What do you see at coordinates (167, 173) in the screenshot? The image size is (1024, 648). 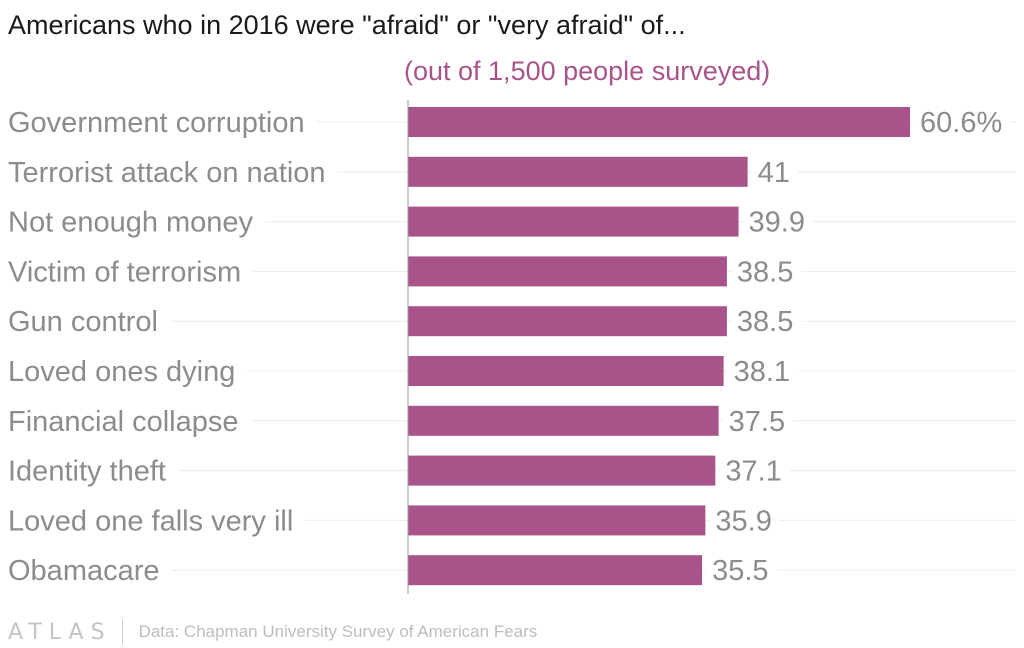 I see `category-label: Terrorist attack on nation` at bounding box center [167, 173].